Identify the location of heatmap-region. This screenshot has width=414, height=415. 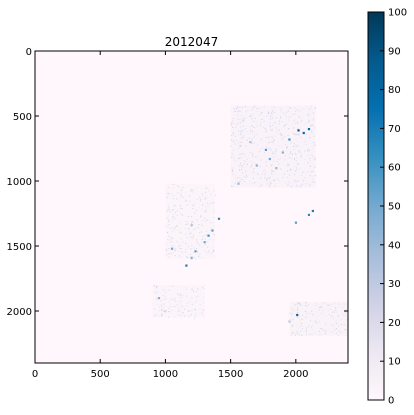
(318, 318).